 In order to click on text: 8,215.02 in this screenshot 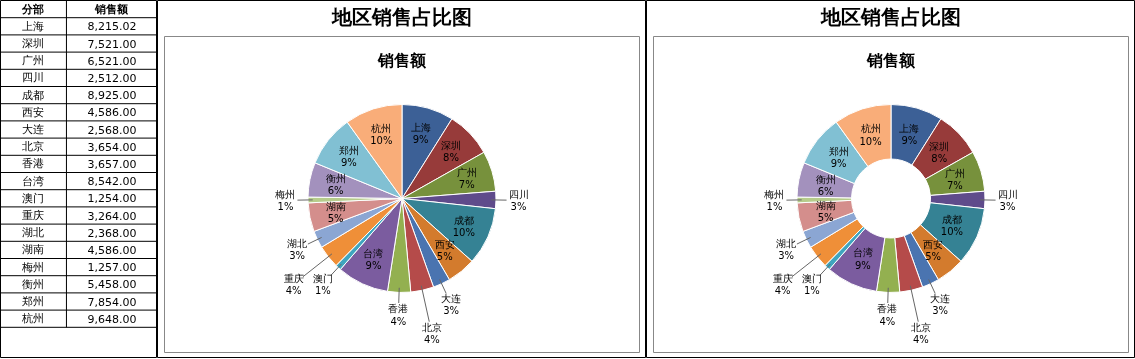, I will do `click(112, 27)`.